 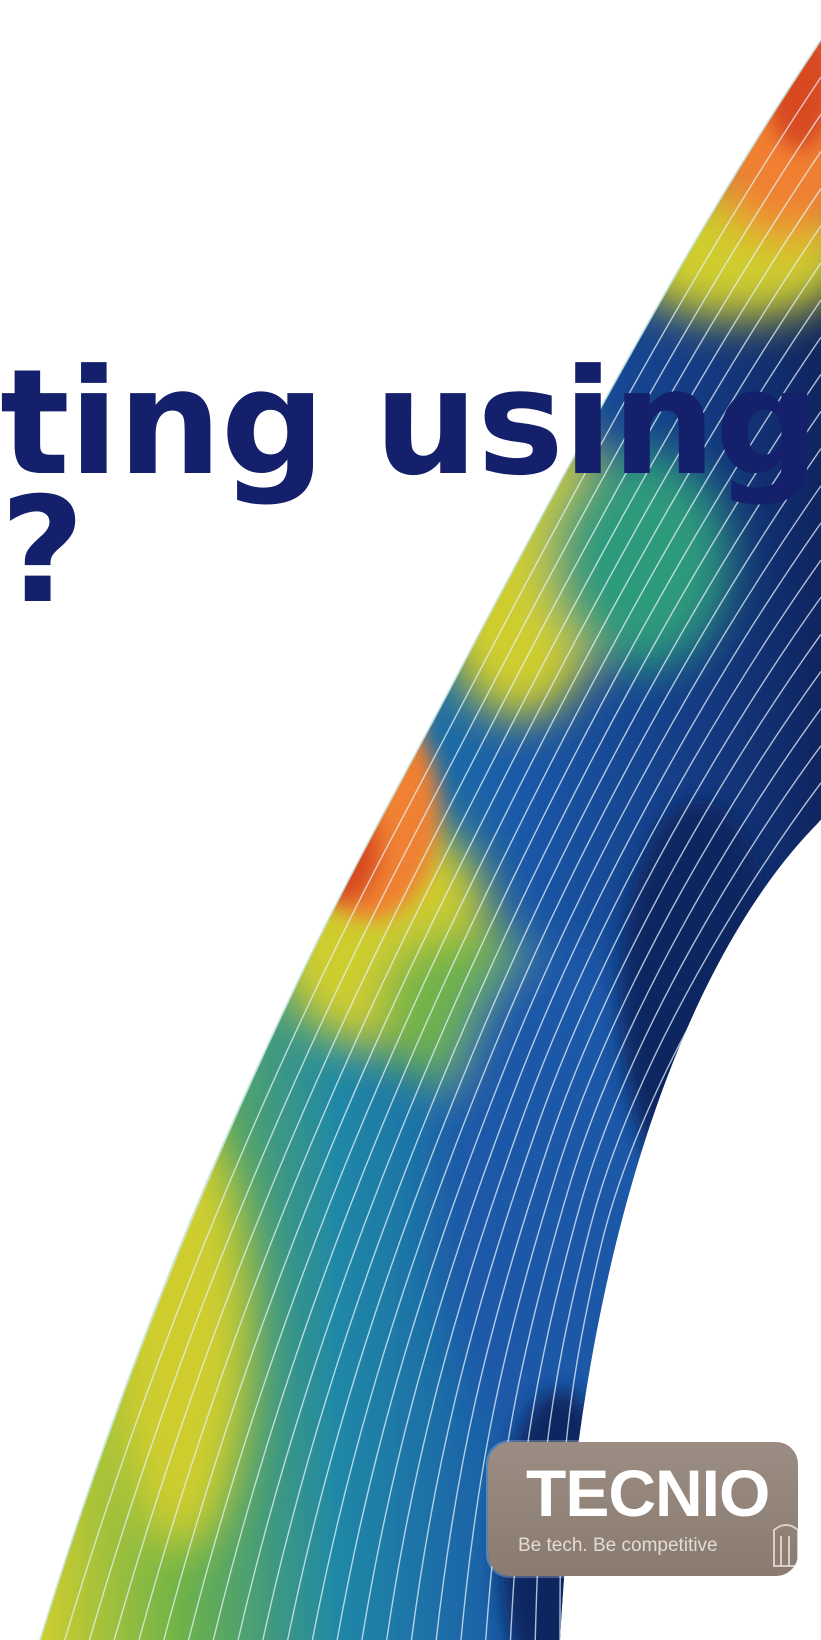 What do you see at coordinates (340, 850) in the screenshot?
I see `red-hotspot` at bounding box center [340, 850].